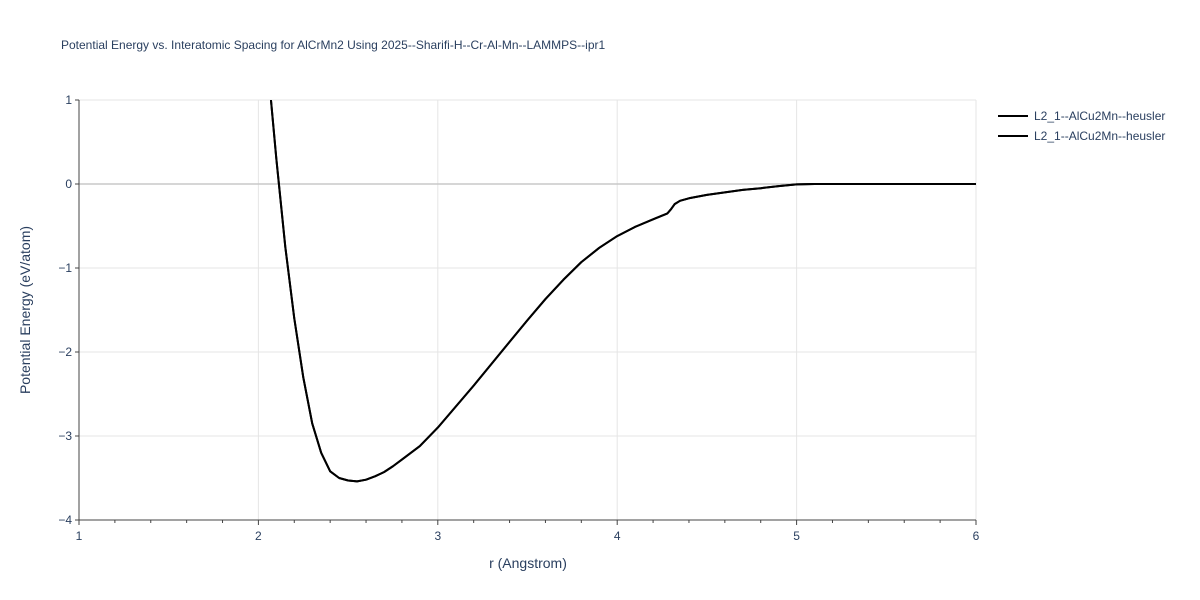 This screenshot has width=1200, height=600. Describe the element at coordinates (617, 536) in the screenshot. I see `x-tick-label: 4` at that location.